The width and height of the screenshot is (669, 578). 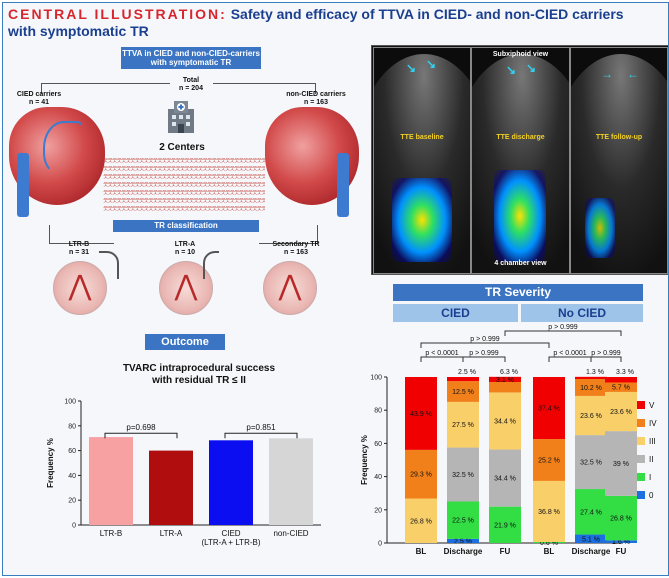 I want to click on legend-label: II, so click(x=651, y=459).